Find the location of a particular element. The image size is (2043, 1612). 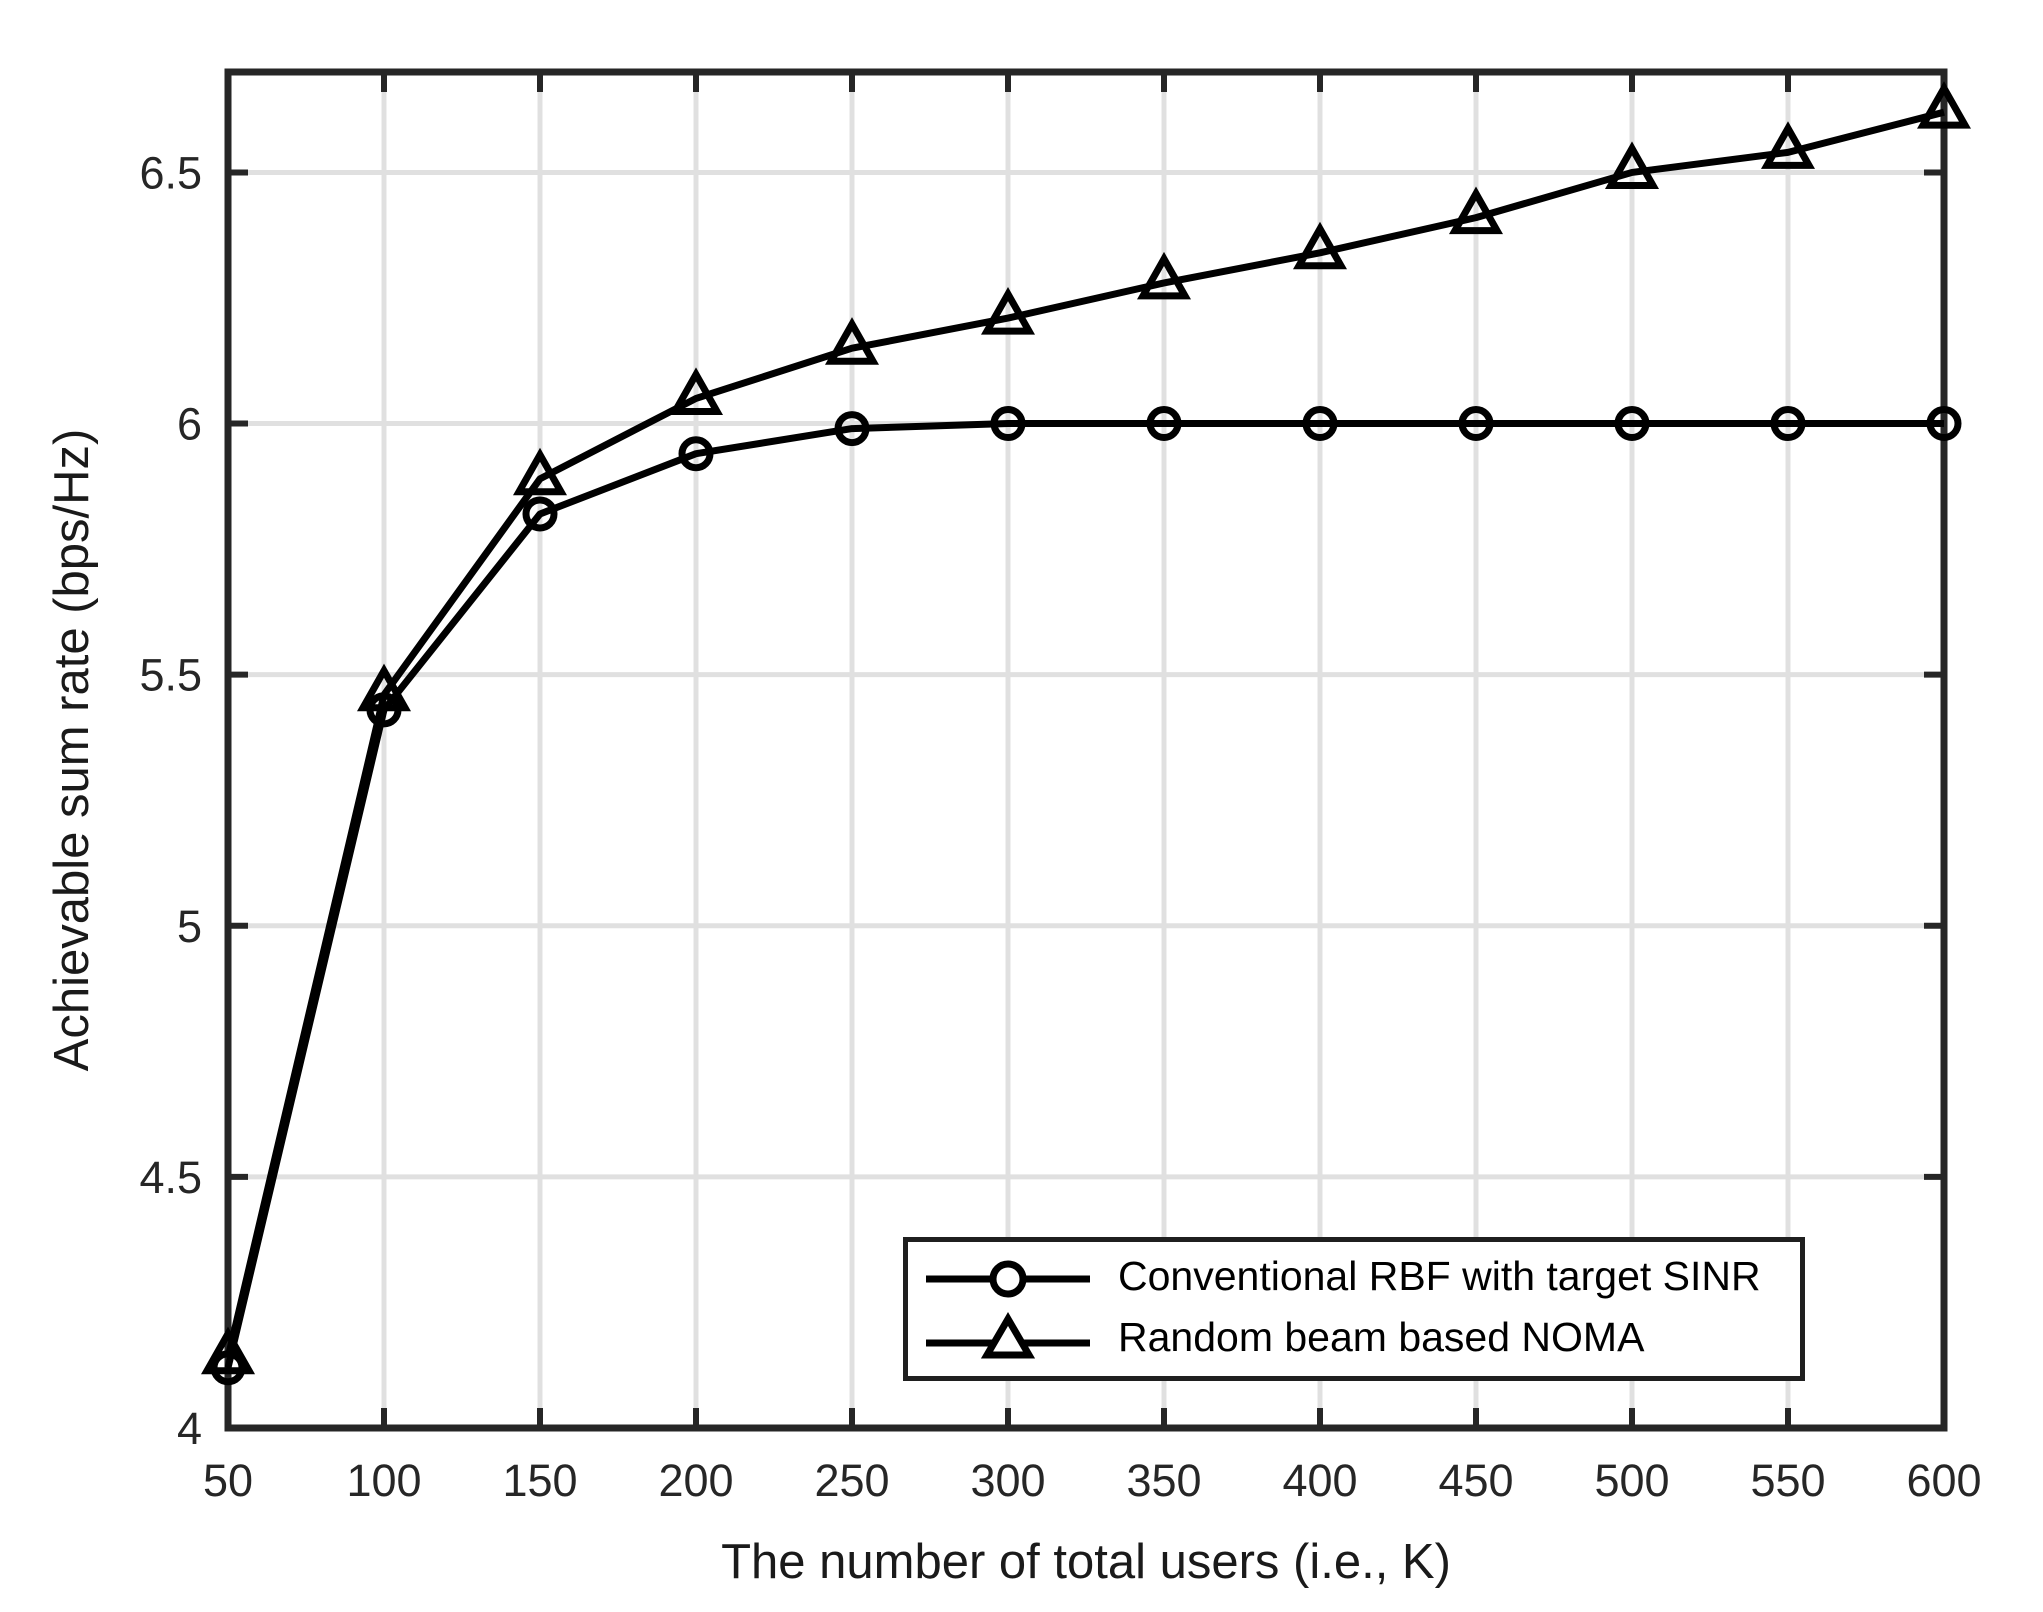

legend-label: Conventional RBF with target SINR is located at coordinates (1439, 1276).